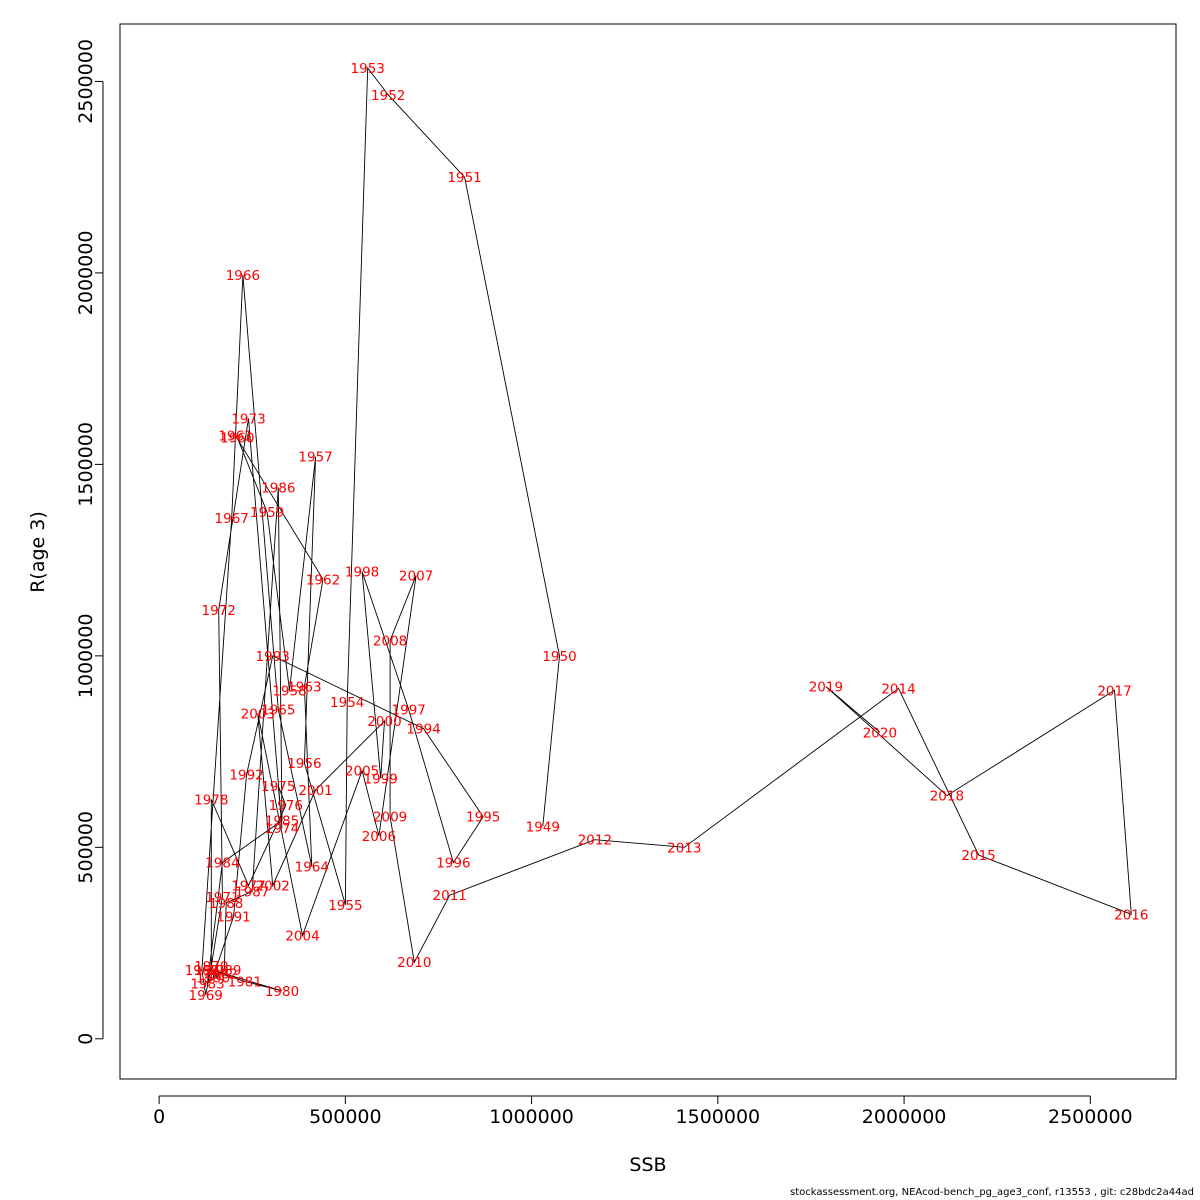  I want to click on year-label: 1979, so click(211, 971).